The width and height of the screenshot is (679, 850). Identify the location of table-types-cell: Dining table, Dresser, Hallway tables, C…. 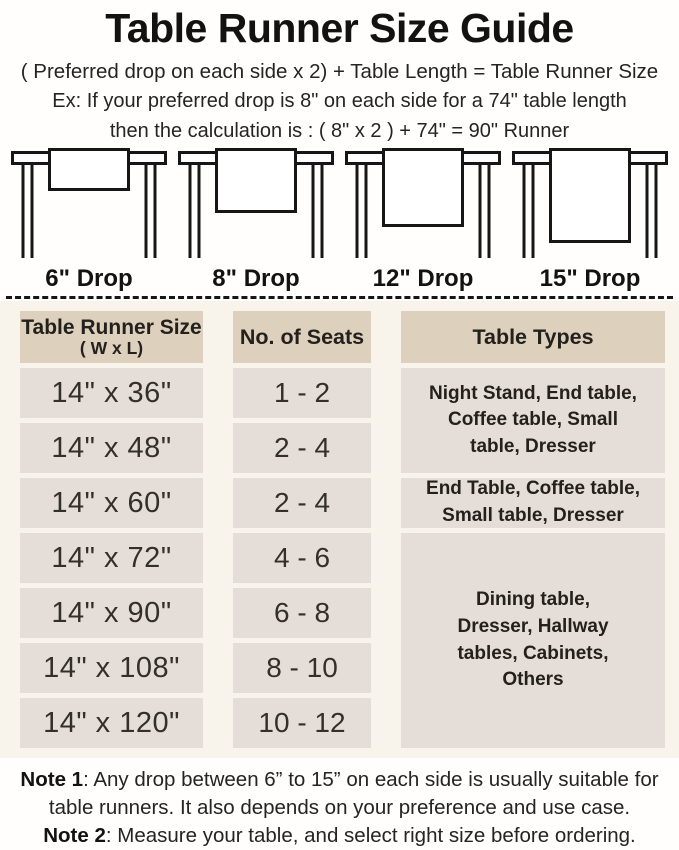
(533, 640).